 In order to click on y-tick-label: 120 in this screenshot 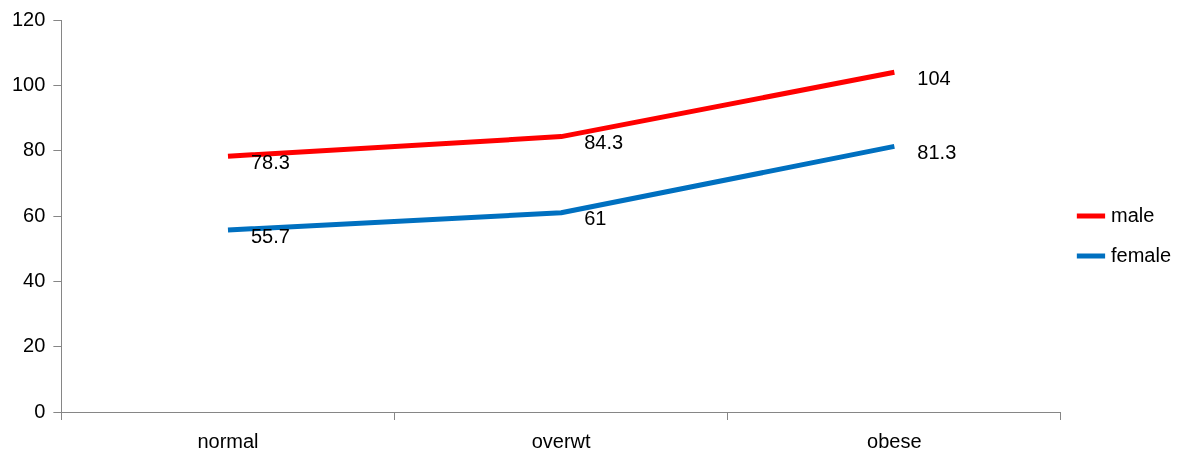, I will do `click(28, 18)`.